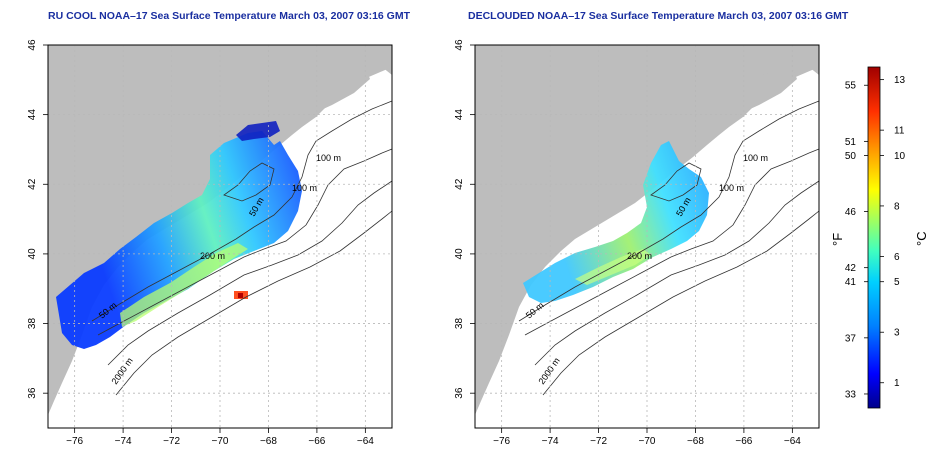  What do you see at coordinates (385, 60) in the screenshot?
I see `left-newfoundland` at bounding box center [385, 60].